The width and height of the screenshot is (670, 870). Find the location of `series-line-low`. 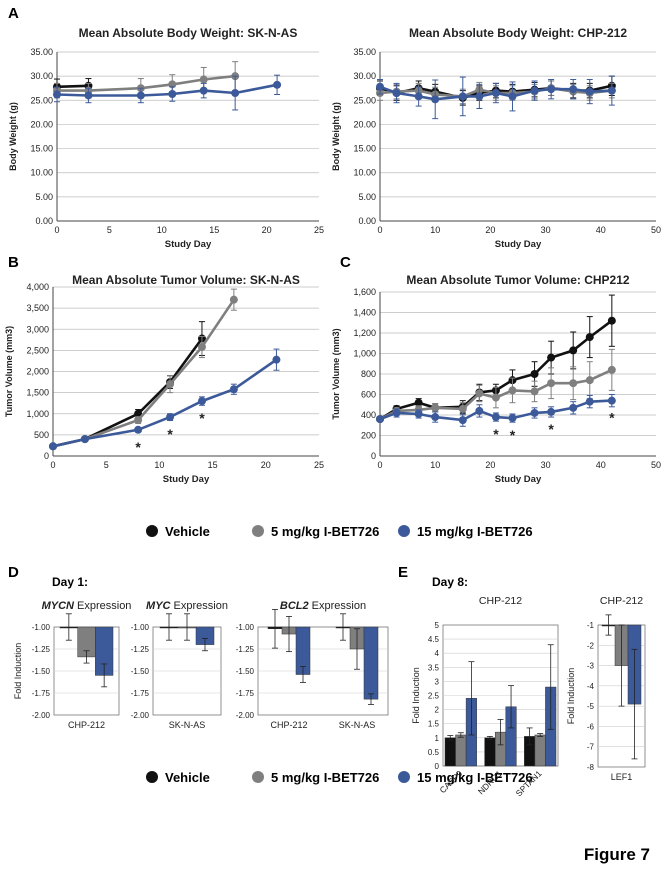

series-line-low is located at coordinates (143, 373).